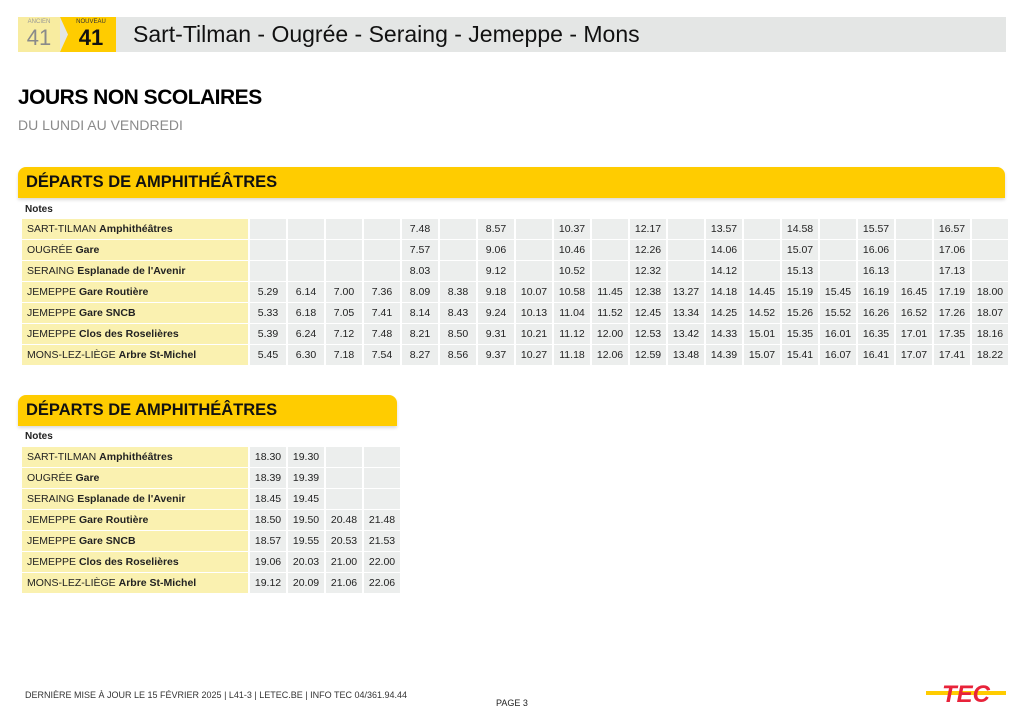 The image size is (1024, 724). What do you see at coordinates (876, 334) in the screenshot?
I see `departure-time: 16.35` at bounding box center [876, 334].